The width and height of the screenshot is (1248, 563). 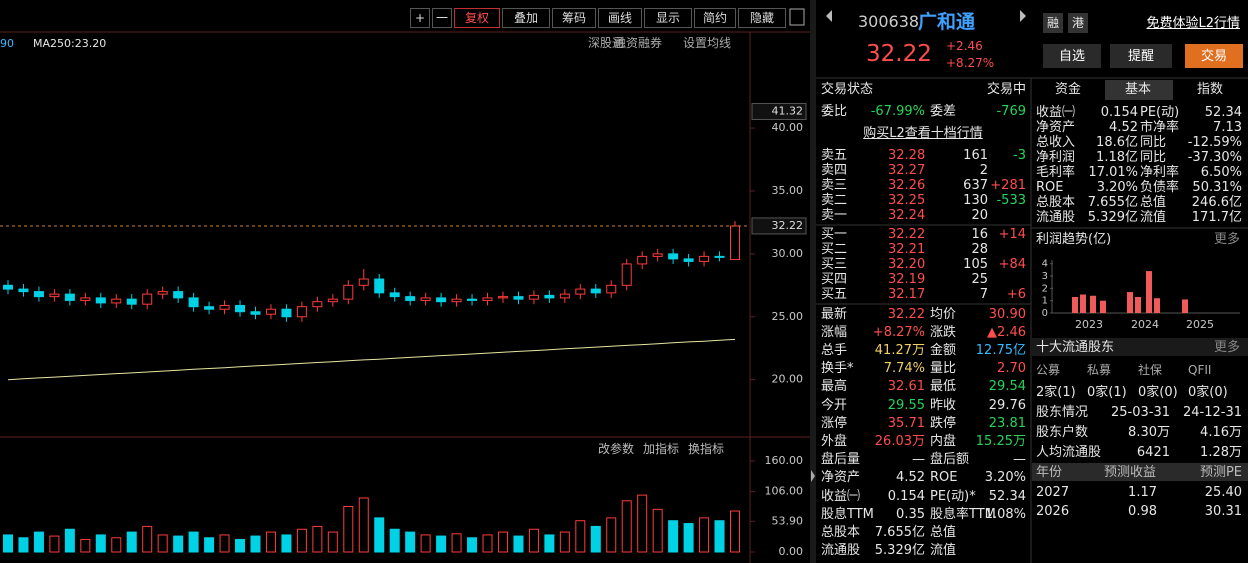 I want to click on level-volume: 105, so click(x=975, y=264).